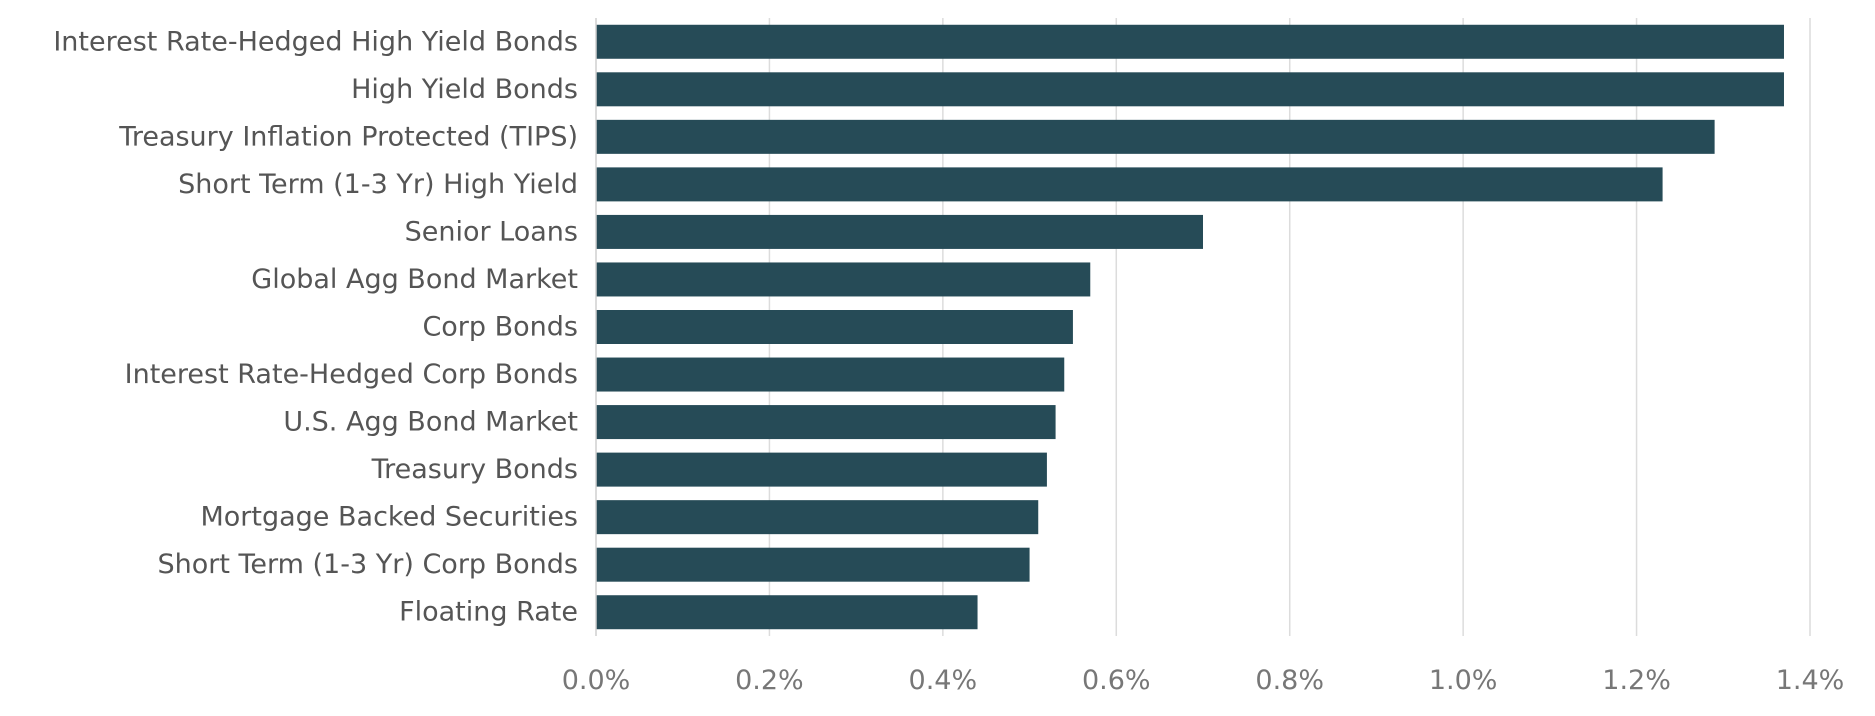 Image resolution: width=1875 pixels, height=716 pixels. Describe the element at coordinates (414, 279) in the screenshot. I see `category-label: Global Agg Bond Market` at that location.